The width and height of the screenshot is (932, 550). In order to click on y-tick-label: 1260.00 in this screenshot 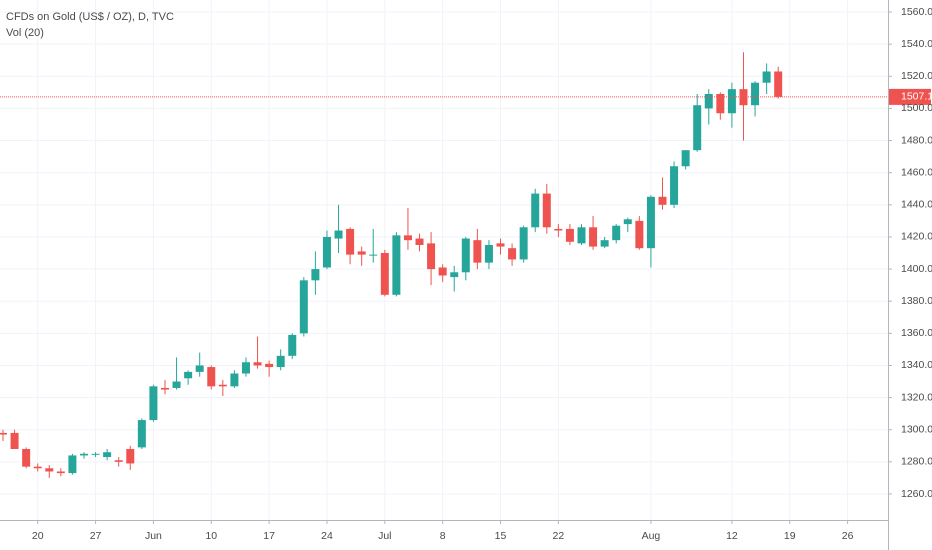, I will do `click(916, 494)`.